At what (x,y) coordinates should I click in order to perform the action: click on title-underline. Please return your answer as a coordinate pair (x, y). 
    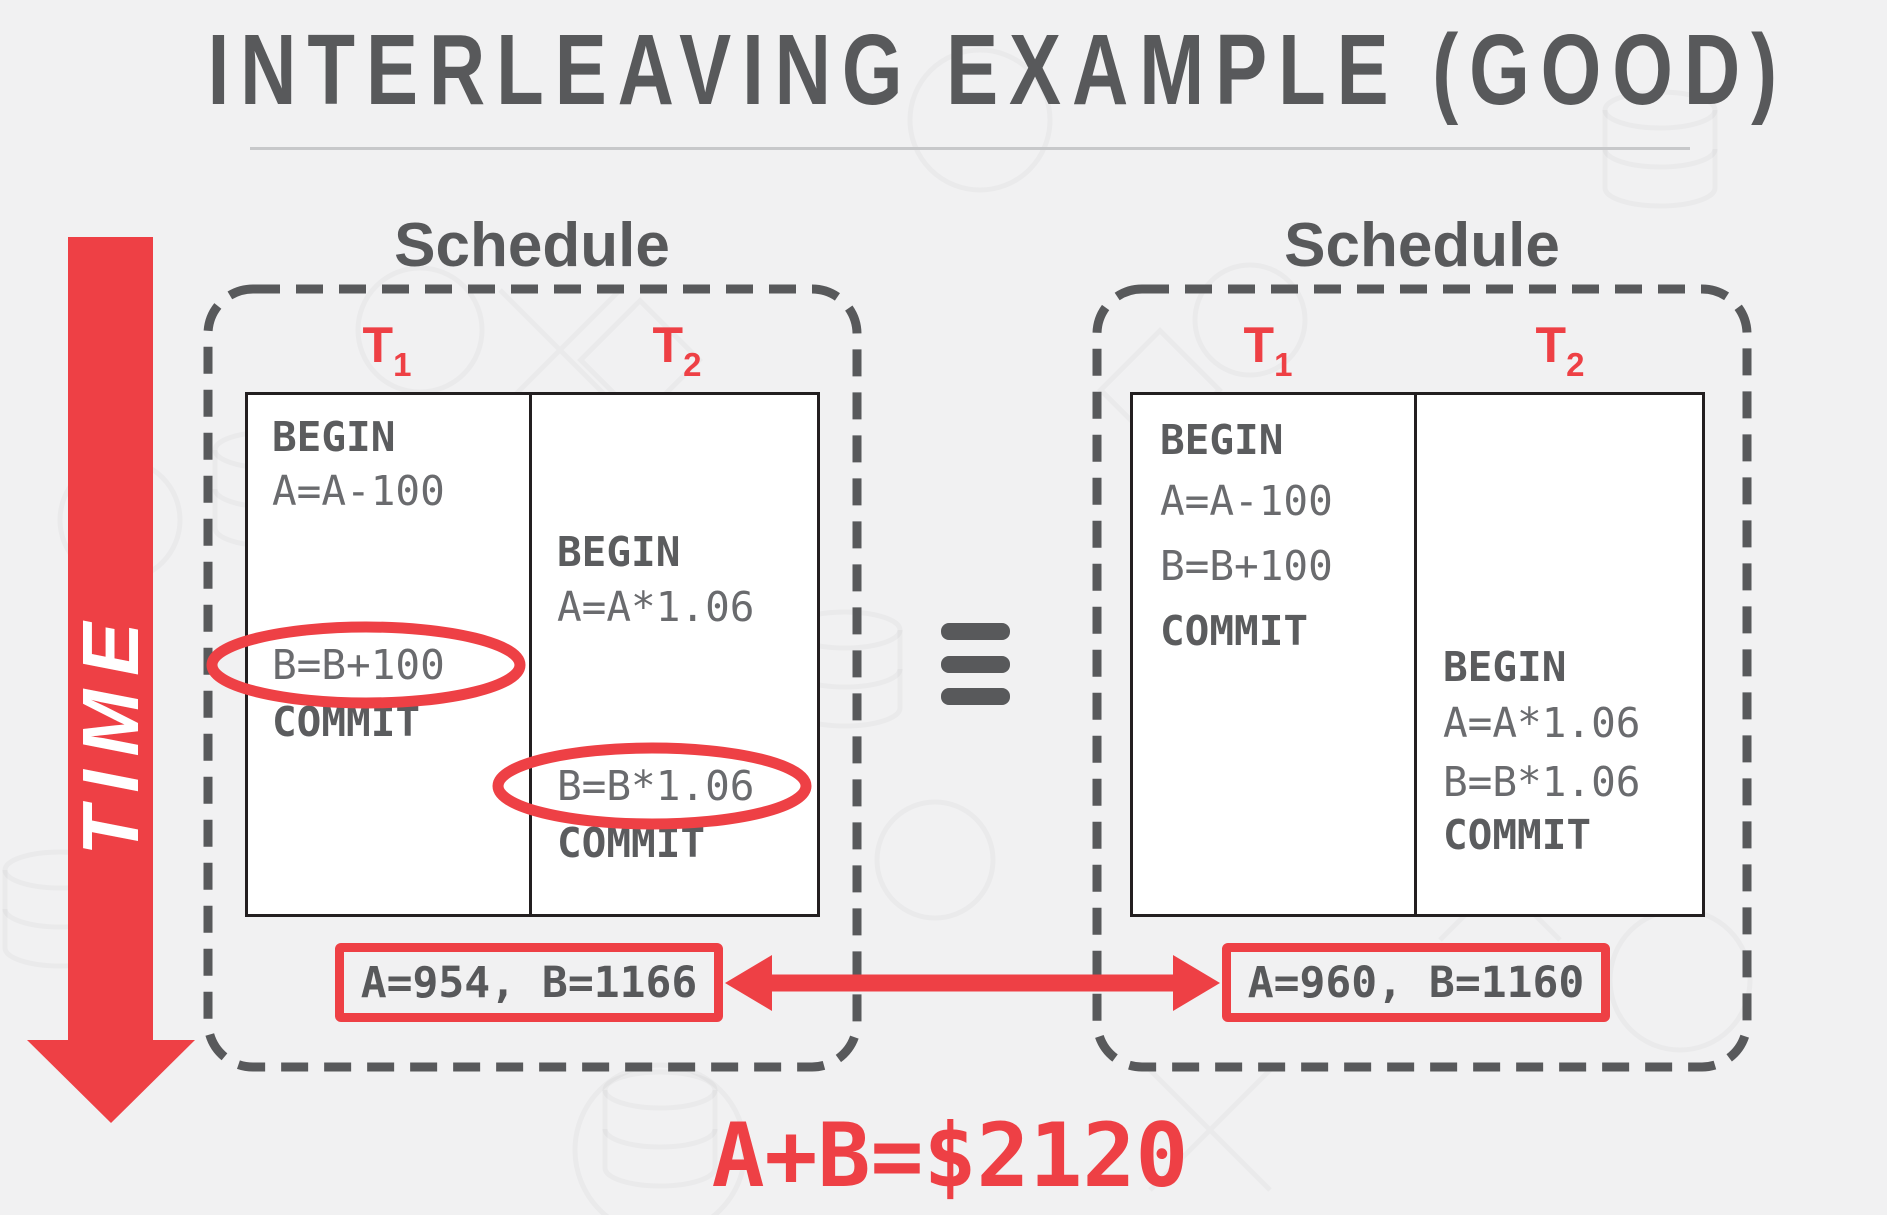
    Looking at the image, I should click on (970, 148).